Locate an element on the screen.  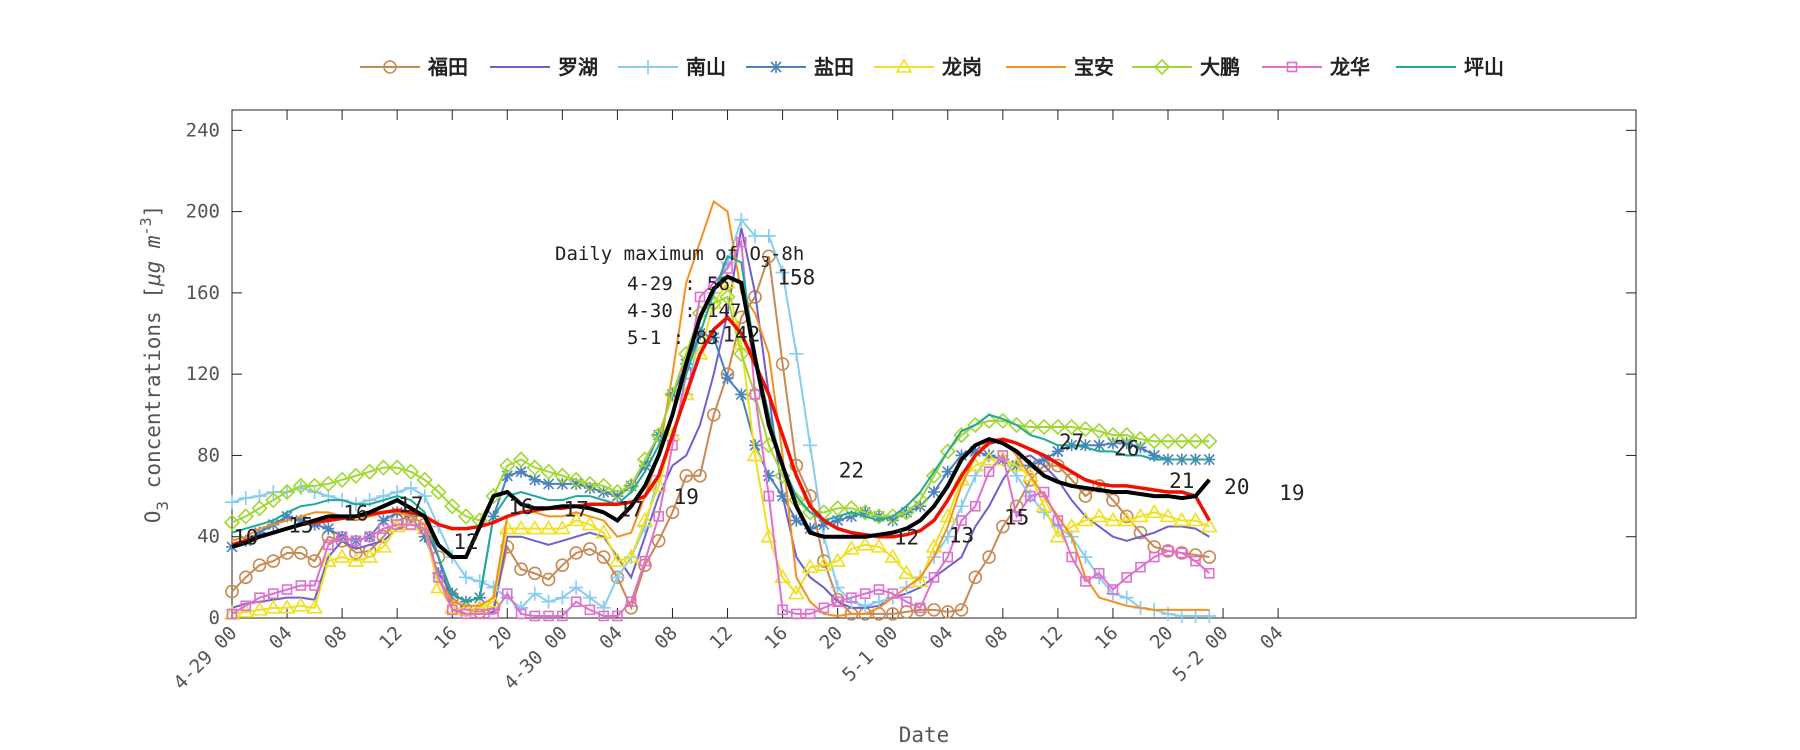
y-tick-label: 0 is located at coordinates (214, 618).